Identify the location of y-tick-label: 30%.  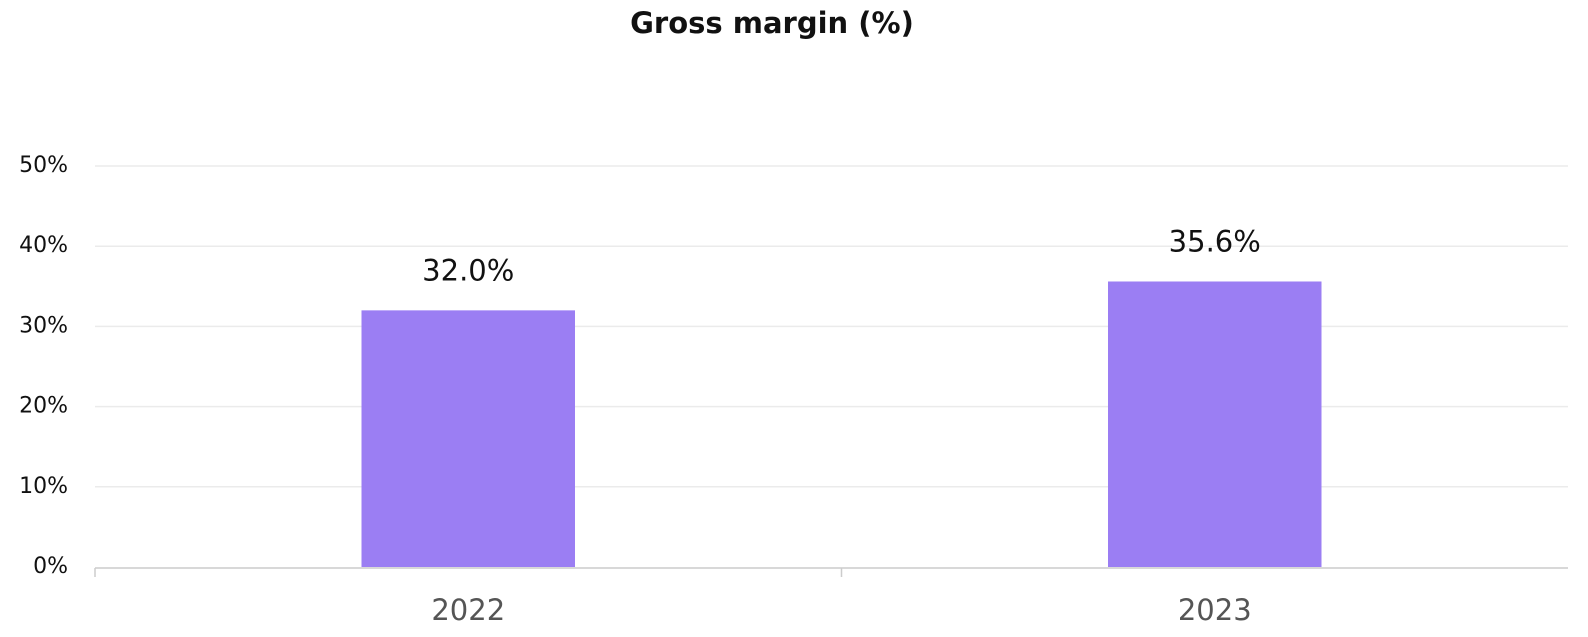
(43, 325).